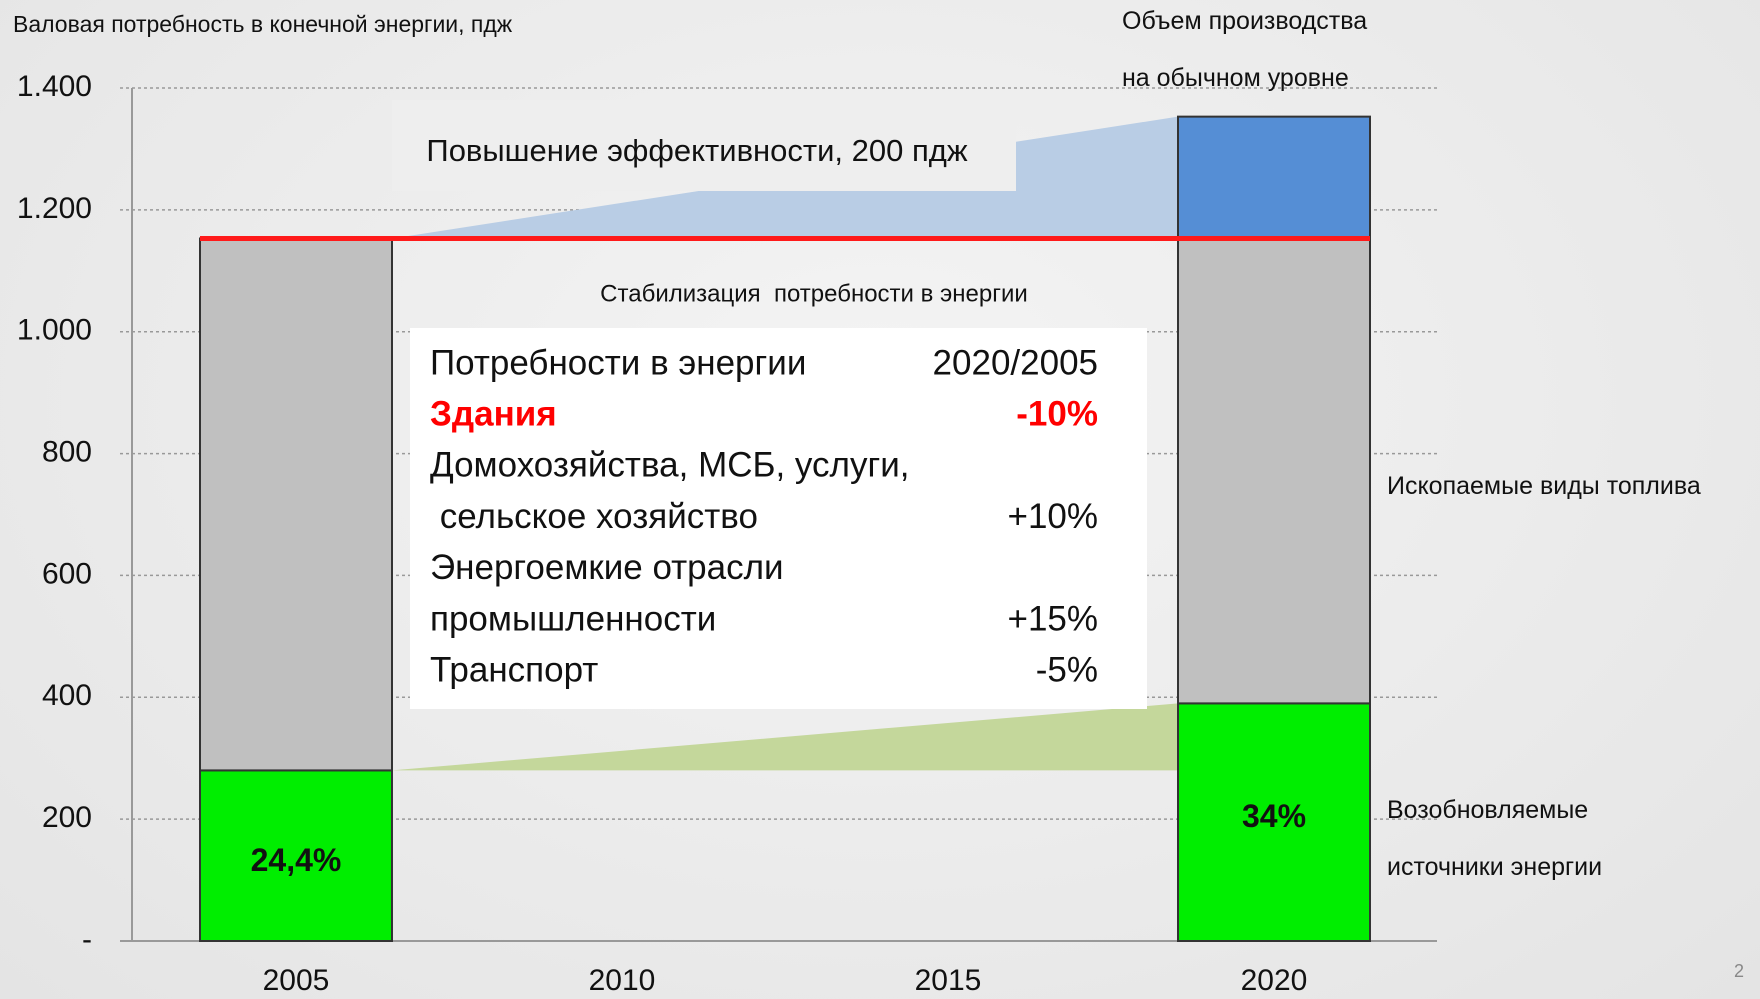 The height and width of the screenshot is (999, 1760). Describe the element at coordinates (1274, 816) in the screenshot. I see `share-label: 34%` at that location.